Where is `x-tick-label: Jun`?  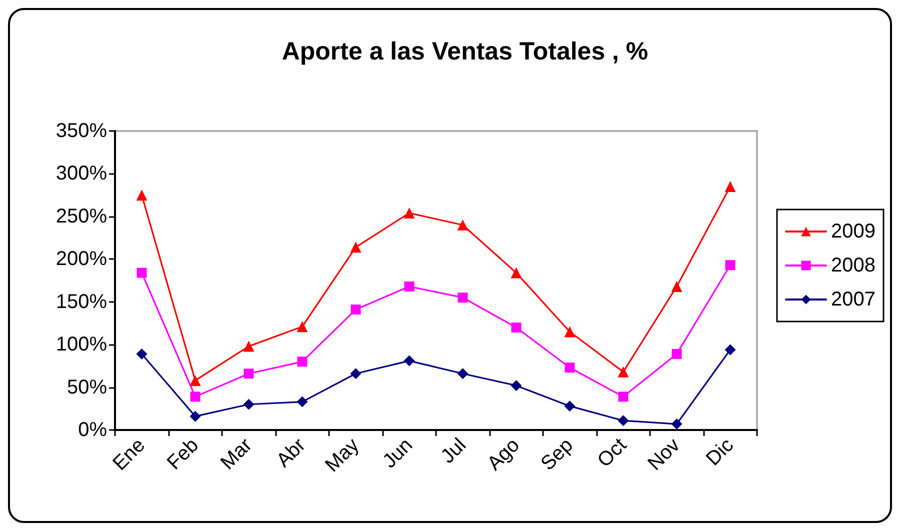 x-tick-label: Jun is located at coordinates (398, 453).